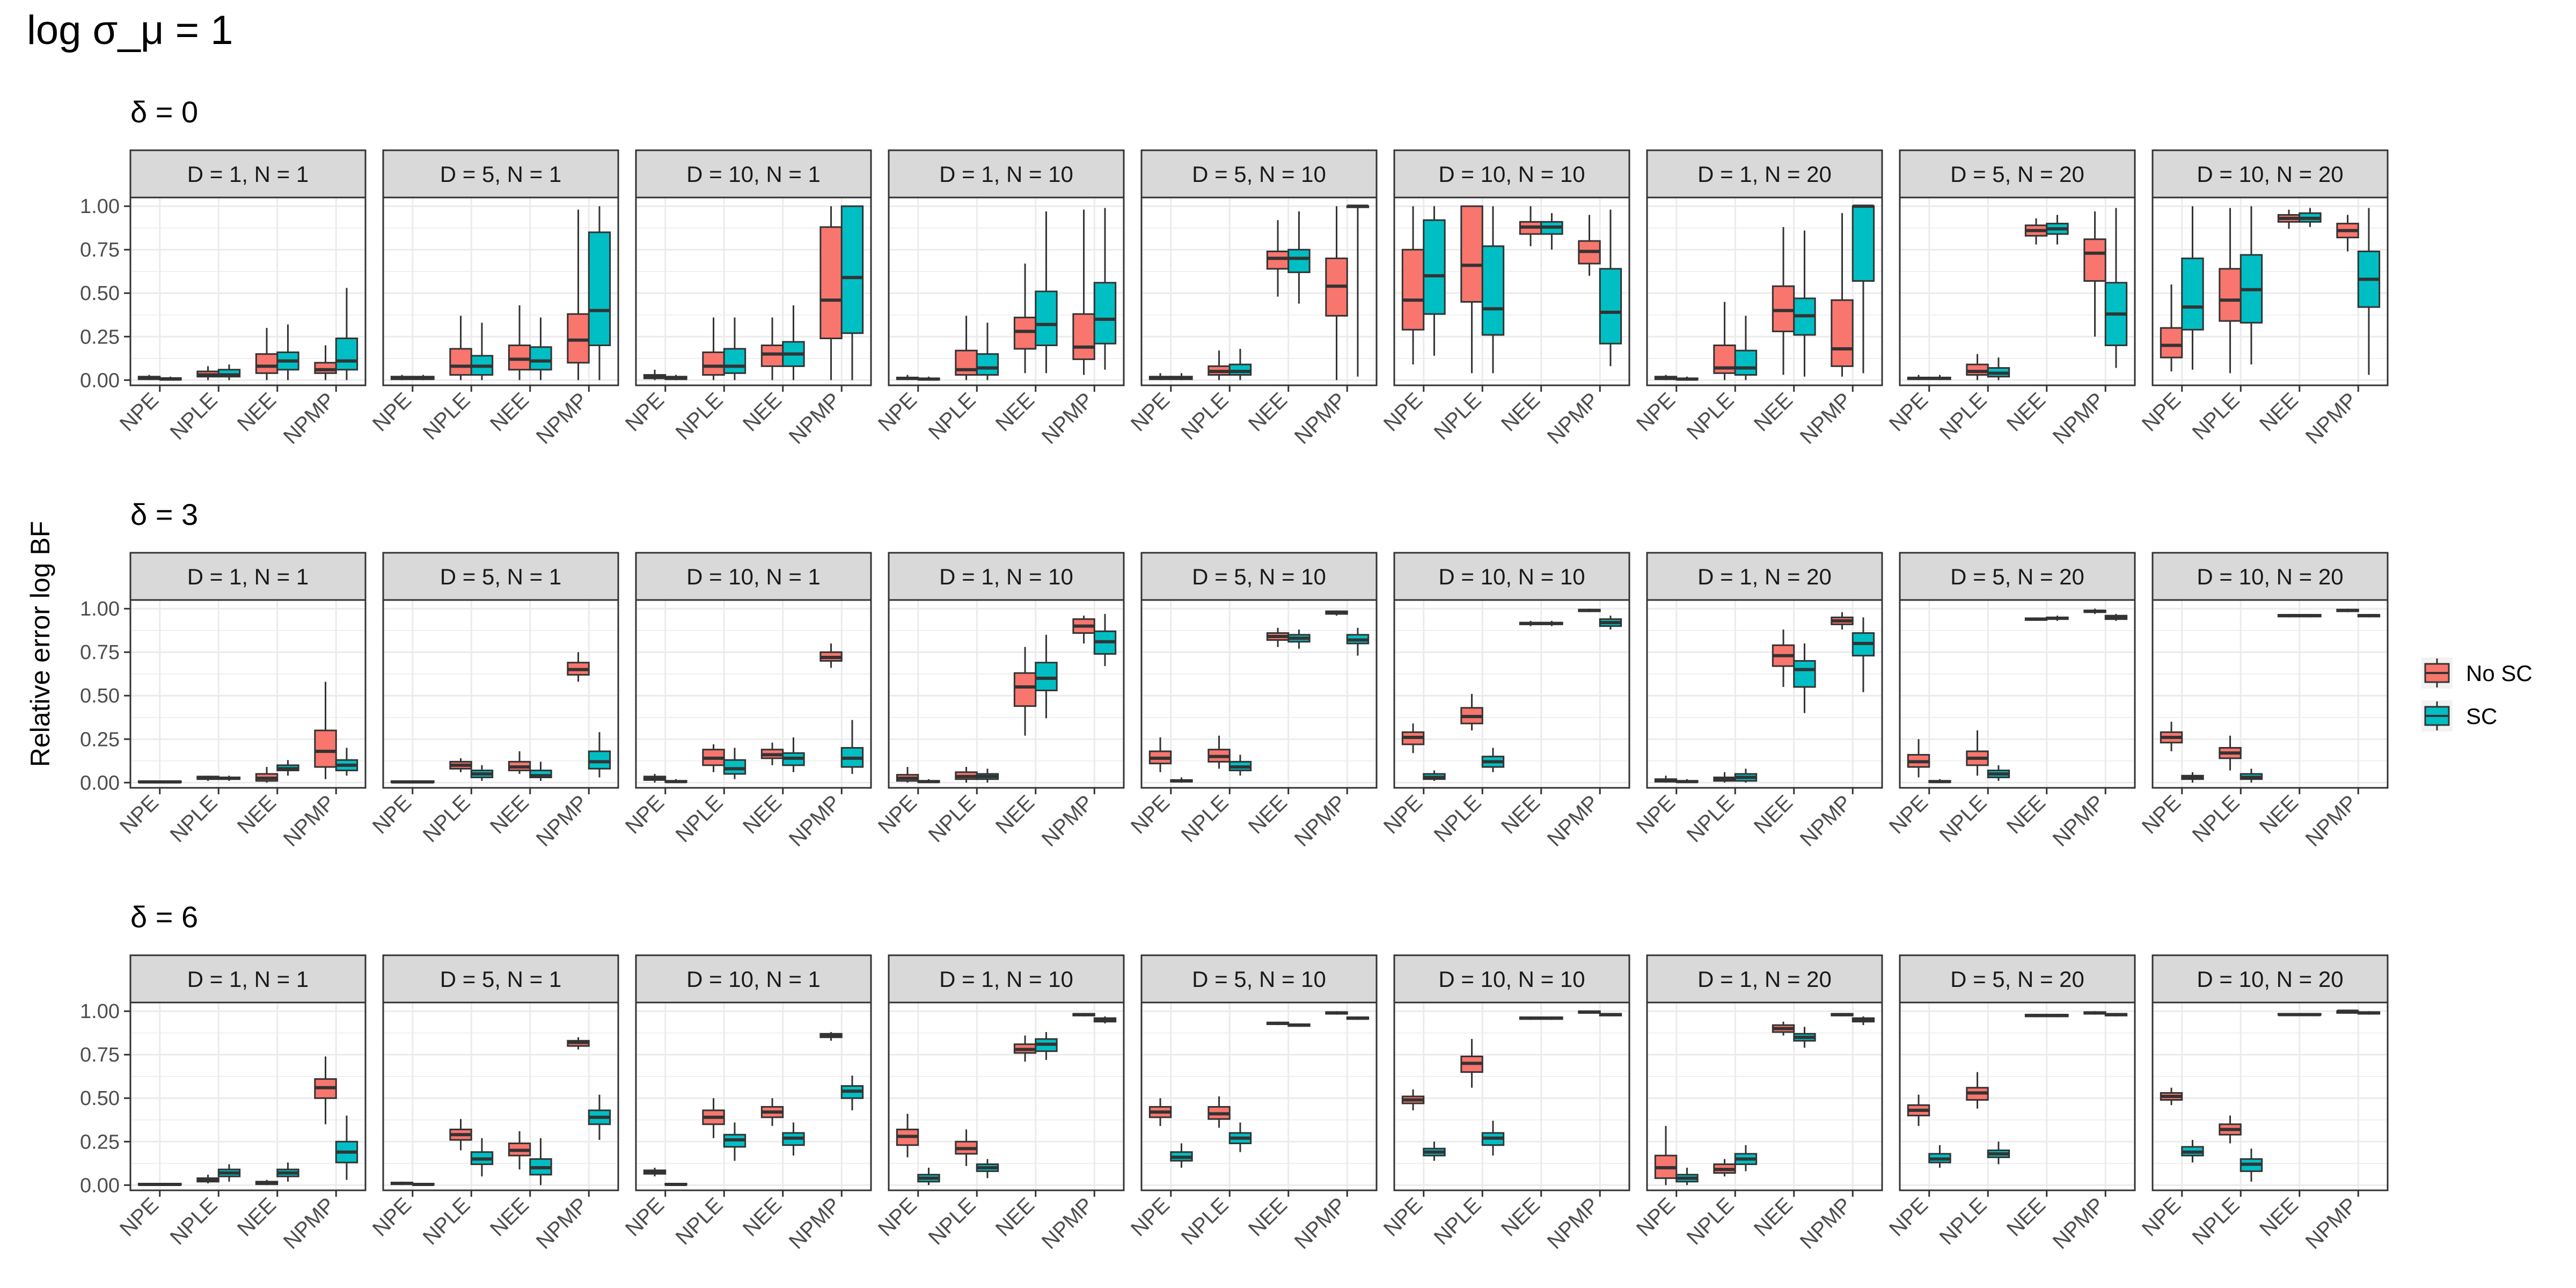  What do you see at coordinates (100, 1055) in the screenshot?
I see `y-tick-label: 0.75` at bounding box center [100, 1055].